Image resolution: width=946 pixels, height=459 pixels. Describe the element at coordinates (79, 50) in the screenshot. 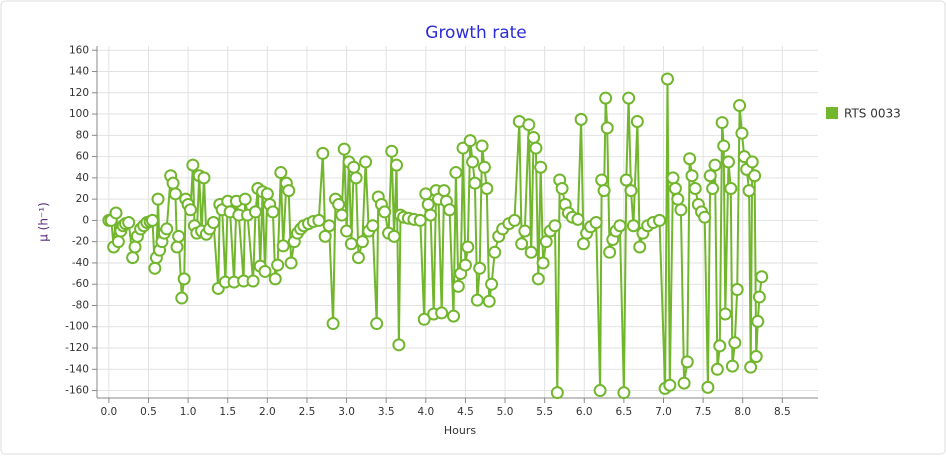

I see `y-tick-label: 160` at that location.